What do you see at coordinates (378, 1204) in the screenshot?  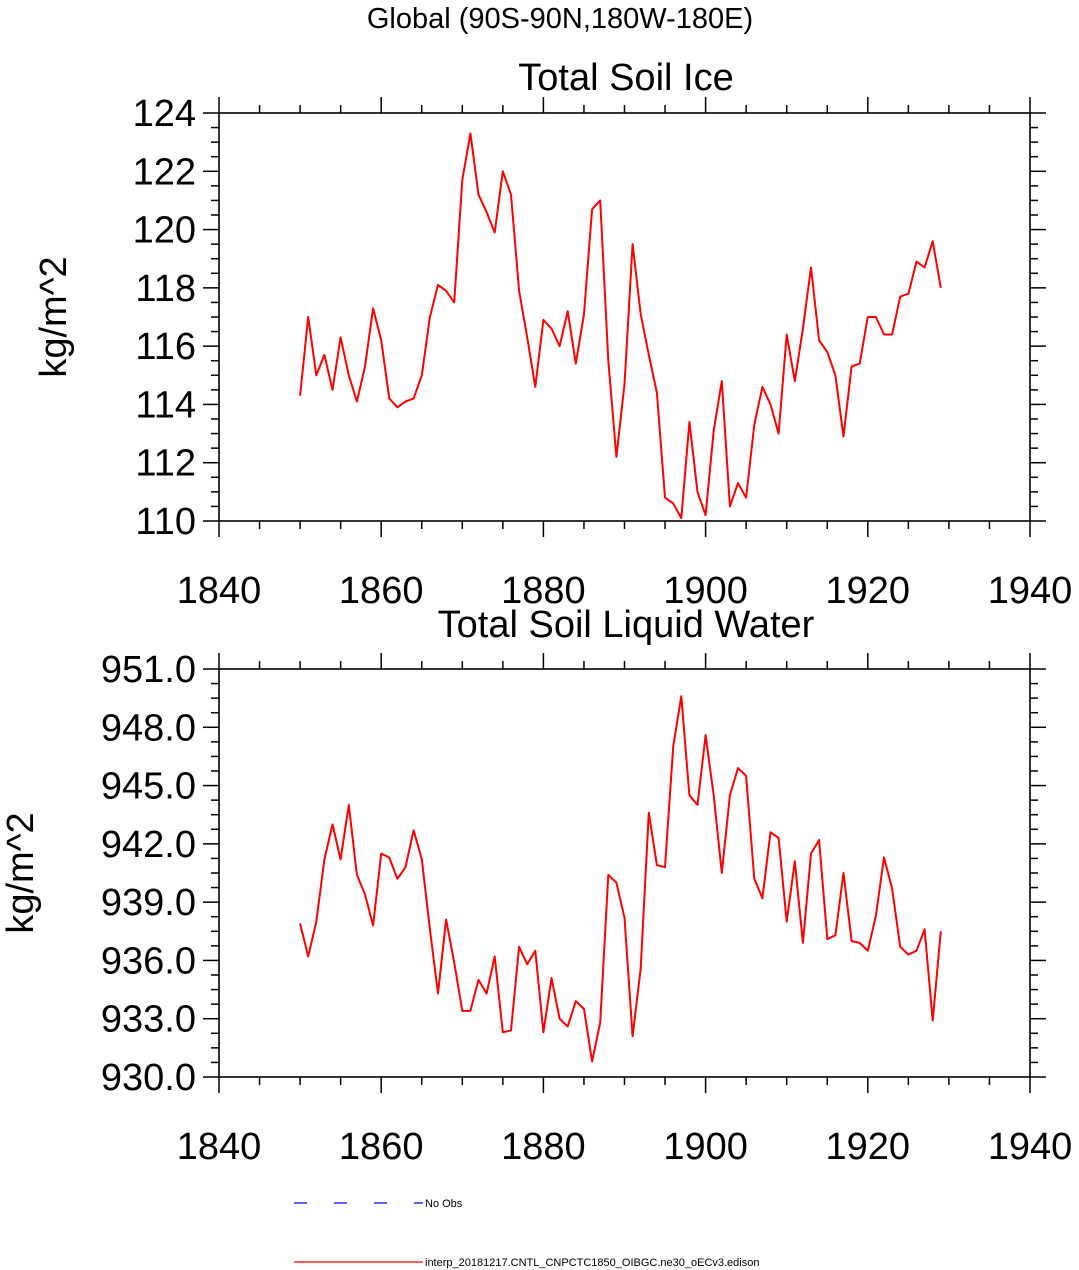 I see `legend-item-no-obs: No Obs` at bounding box center [378, 1204].